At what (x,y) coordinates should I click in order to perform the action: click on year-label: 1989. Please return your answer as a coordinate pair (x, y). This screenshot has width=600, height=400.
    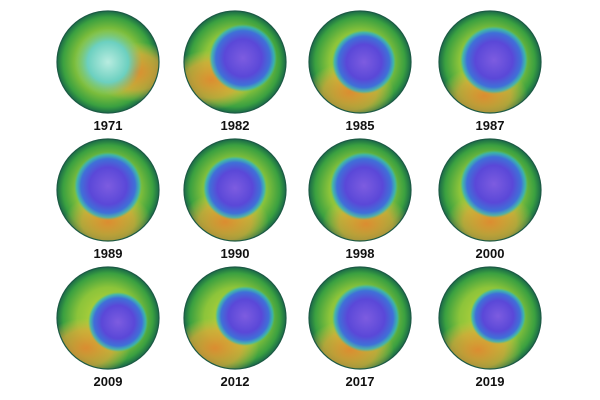
    Looking at the image, I should click on (108, 253).